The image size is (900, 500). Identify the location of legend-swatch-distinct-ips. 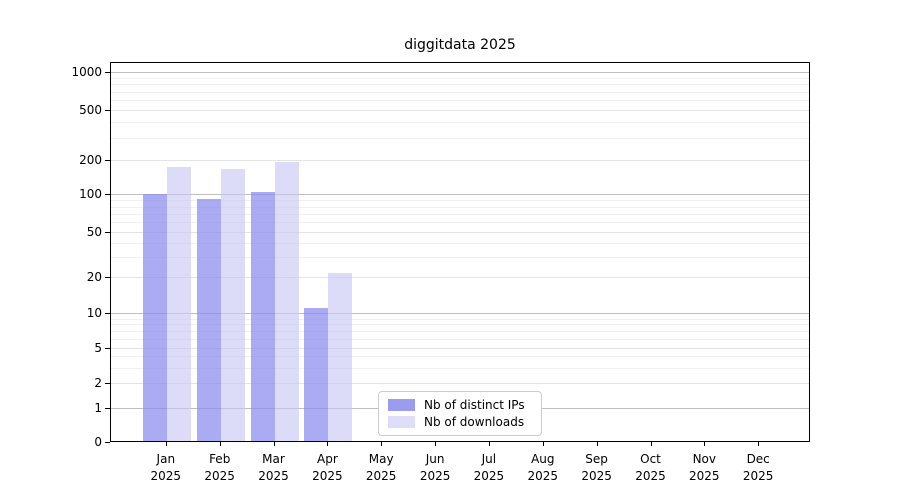
(401, 405).